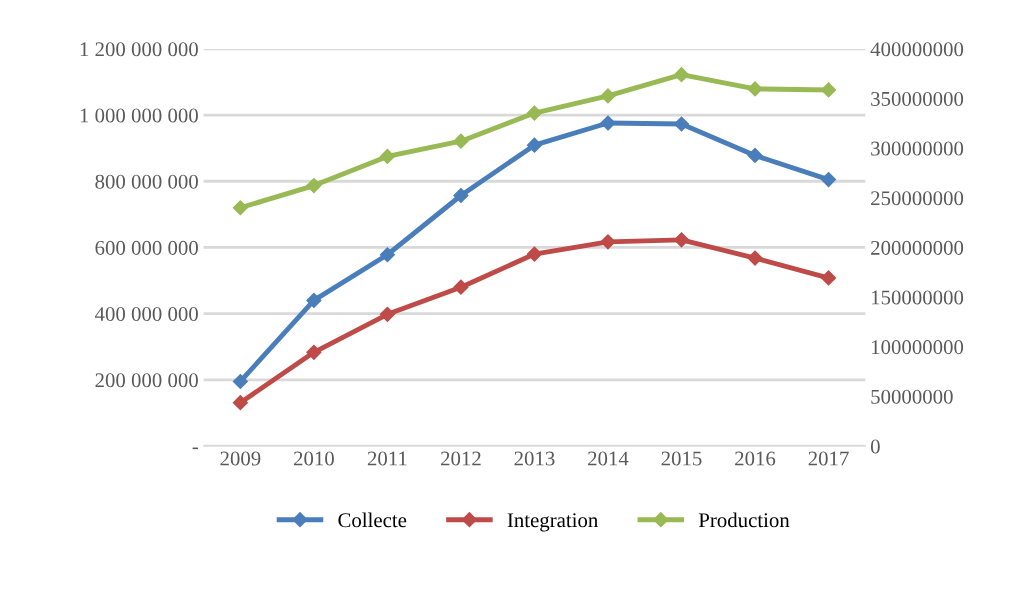 This screenshot has height=611, width=1018. What do you see at coordinates (917, 98) in the screenshot?
I see `y2-tick-label: 350000000` at bounding box center [917, 98].